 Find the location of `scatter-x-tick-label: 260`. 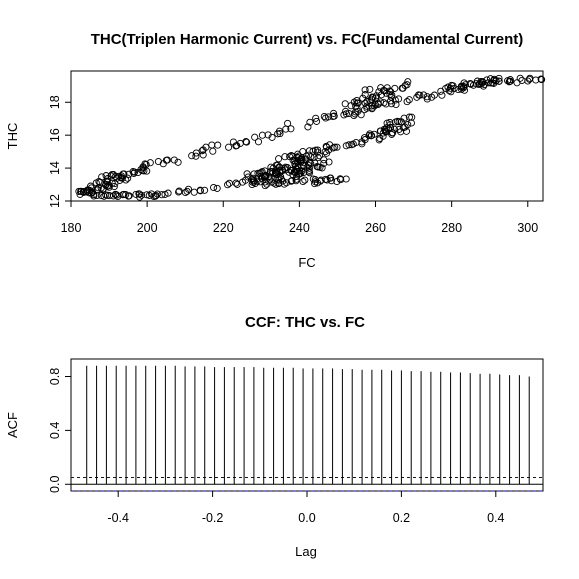

scatter-x-tick-label: 260 is located at coordinates (375, 228).